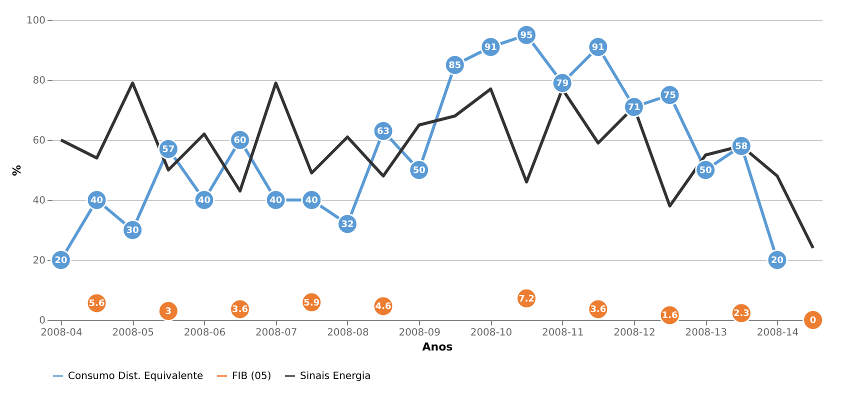  Describe the element at coordinates (670, 316) in the screenshot. I see `data-label: 1.6` at that location.